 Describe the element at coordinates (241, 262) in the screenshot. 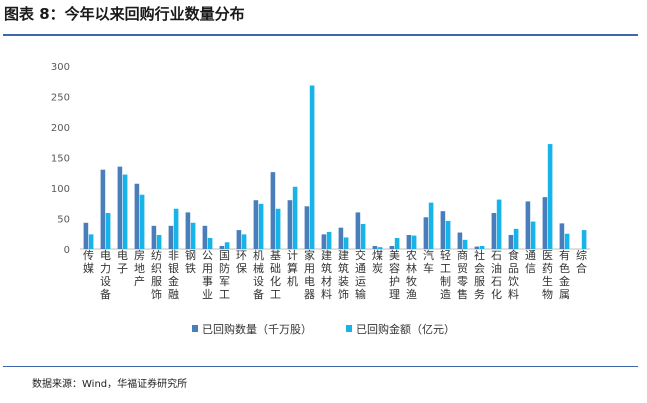

I see `category-label: 环保` at that location.